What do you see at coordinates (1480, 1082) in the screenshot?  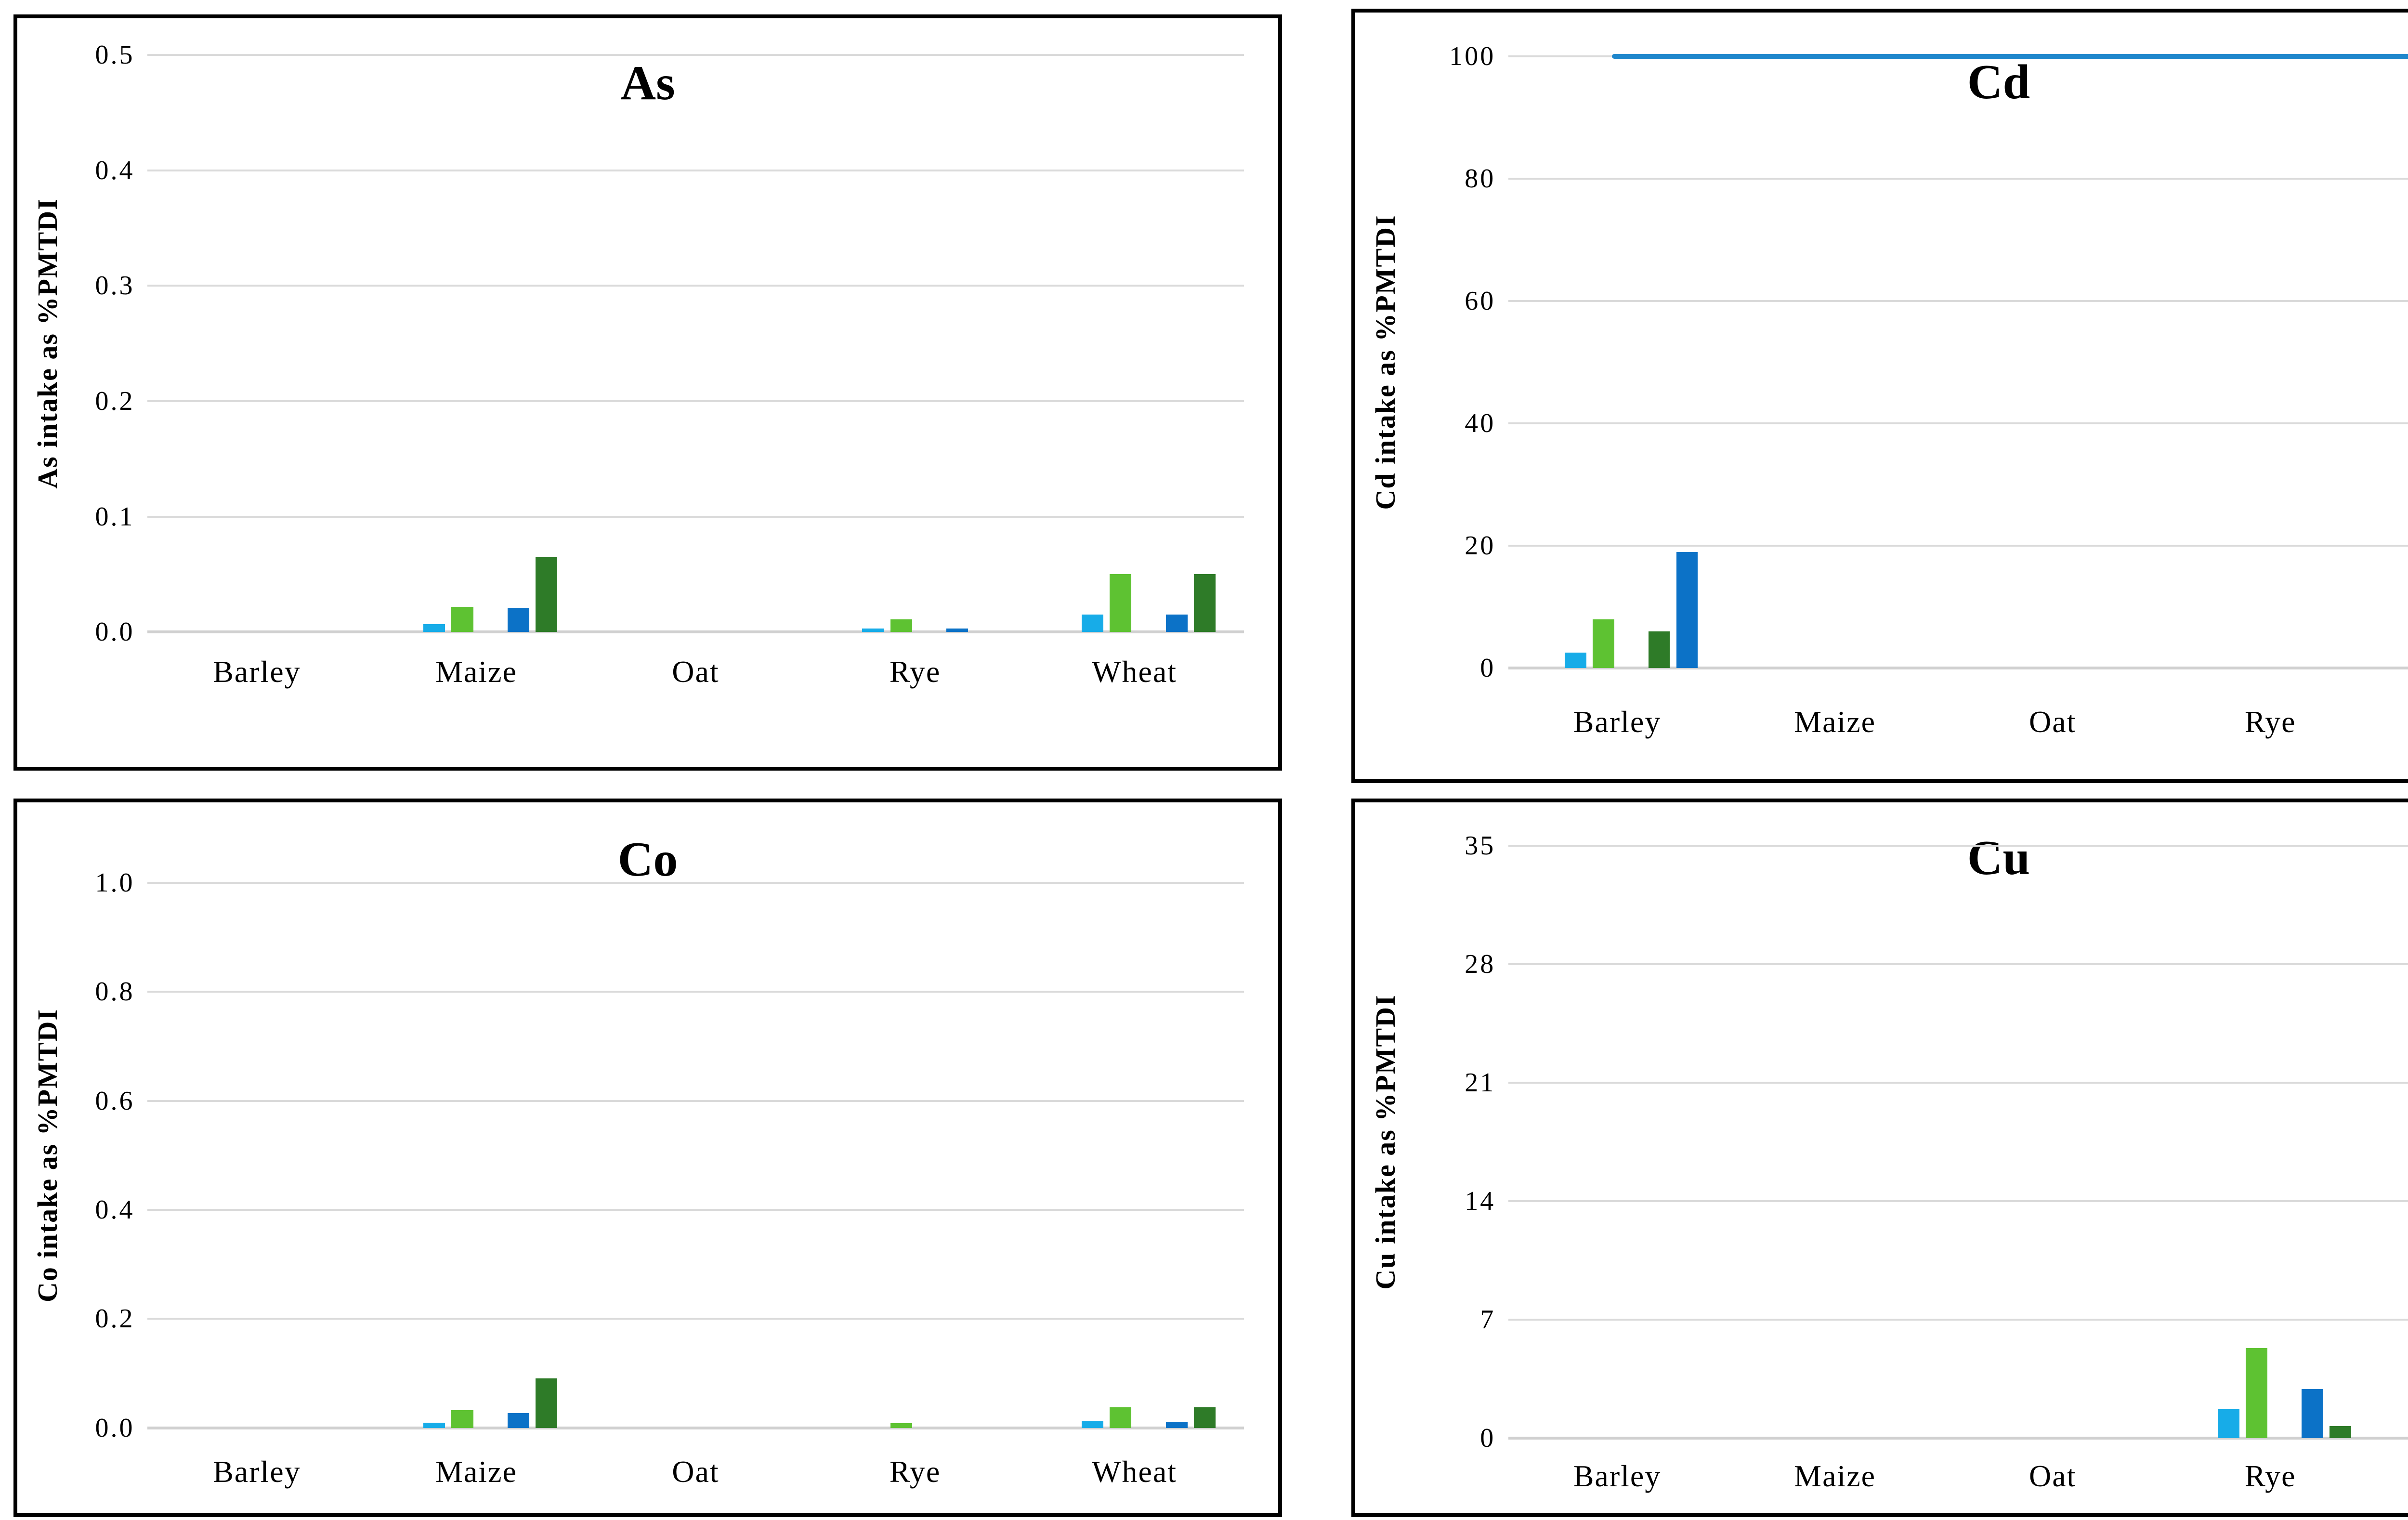 I see `y-tick-label: 21` at bounding box center [1480, 1082].